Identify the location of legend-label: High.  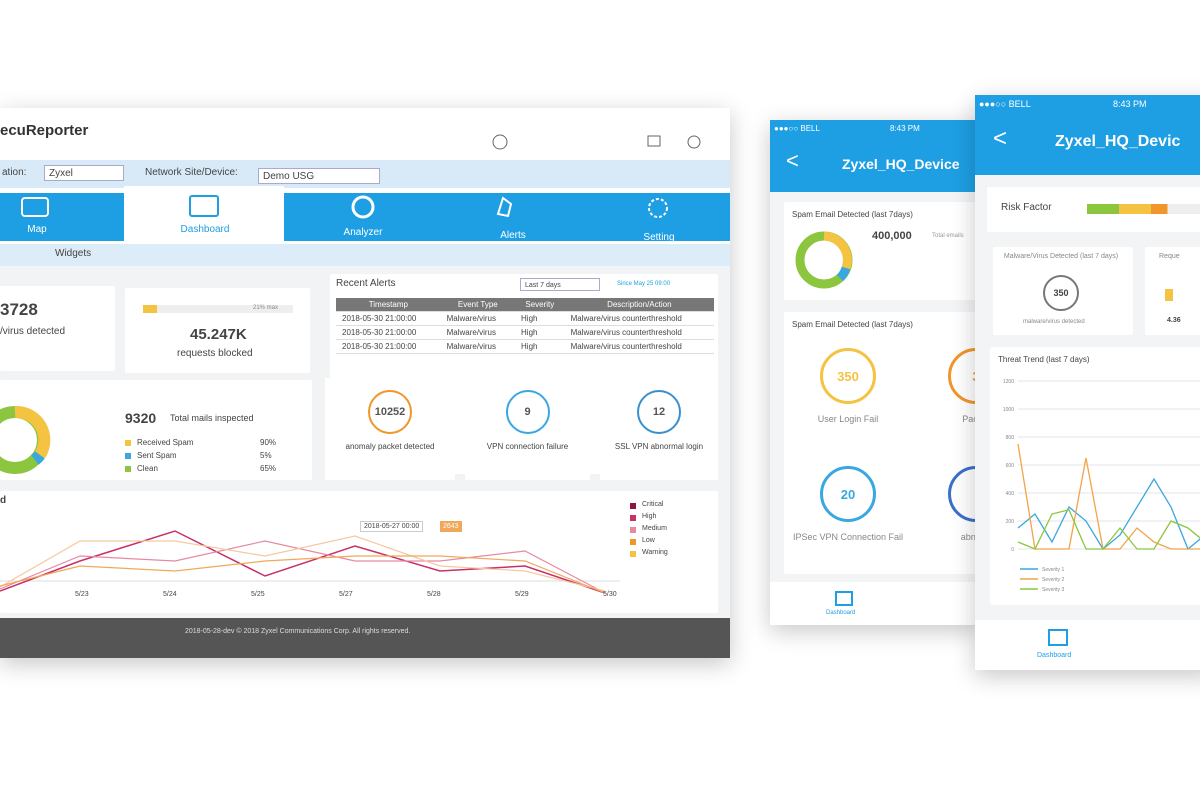
(649, 516).